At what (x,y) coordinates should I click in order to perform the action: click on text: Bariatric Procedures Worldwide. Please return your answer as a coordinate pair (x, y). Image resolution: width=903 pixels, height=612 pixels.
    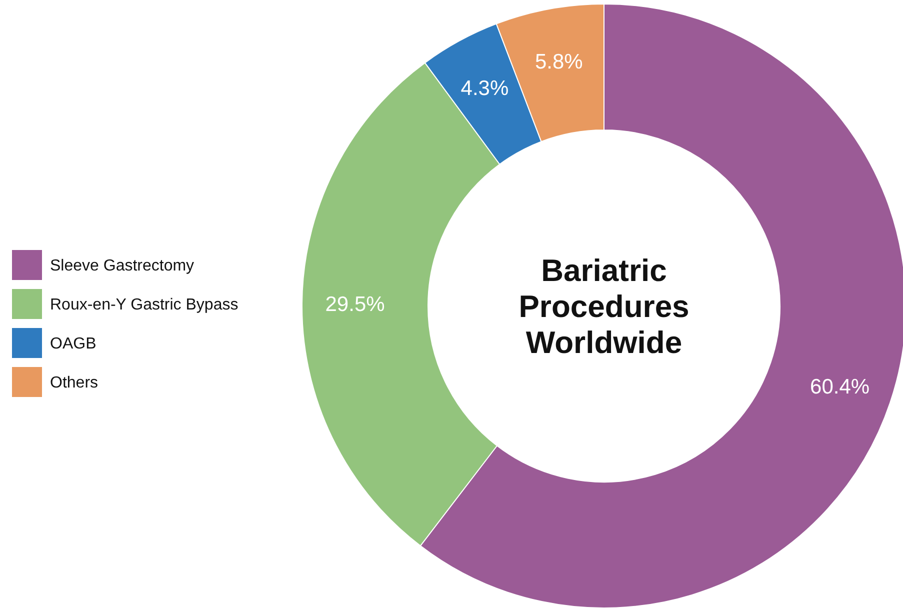
    Looking at the image, I should click on (604, 306).